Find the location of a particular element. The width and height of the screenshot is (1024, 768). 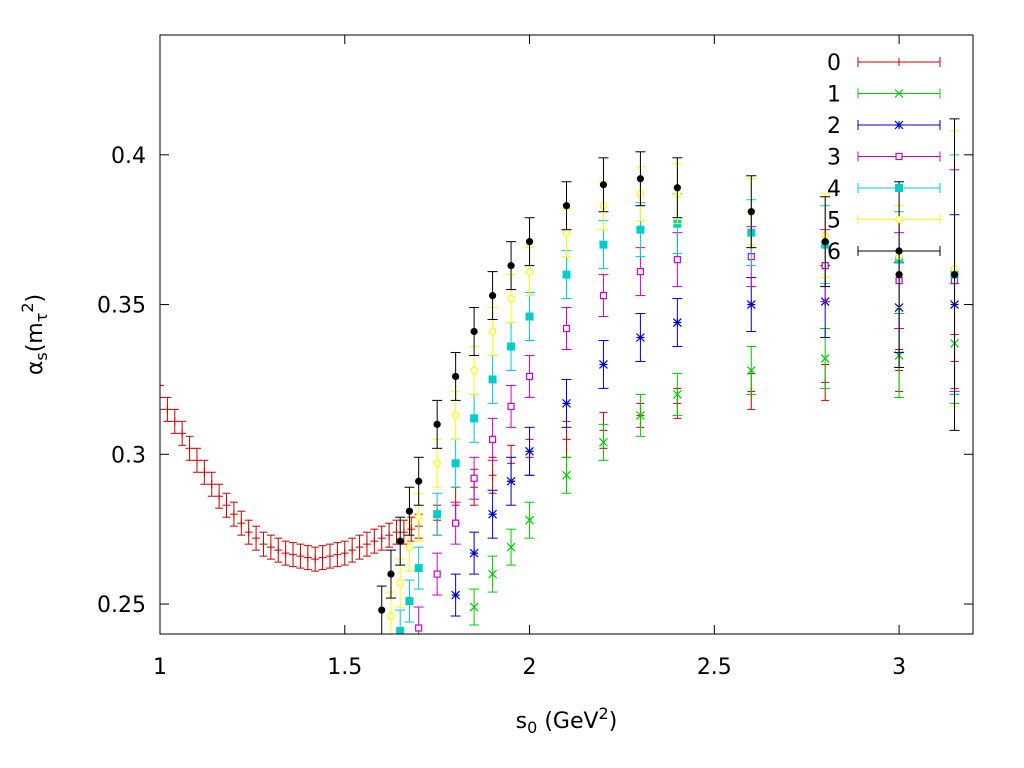

legend-item: 6 is located at coordinates (884, 252).